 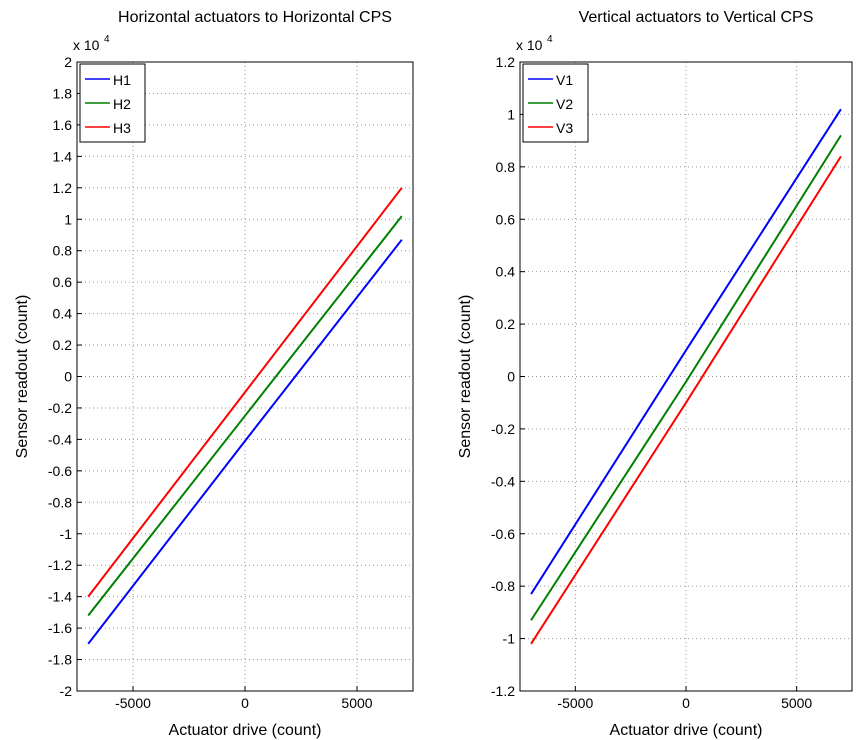 What do you see at coordinates (63, 156) in the screenshot?
I see `y-tick-label: 1.4` at bounding box center [63, 156].